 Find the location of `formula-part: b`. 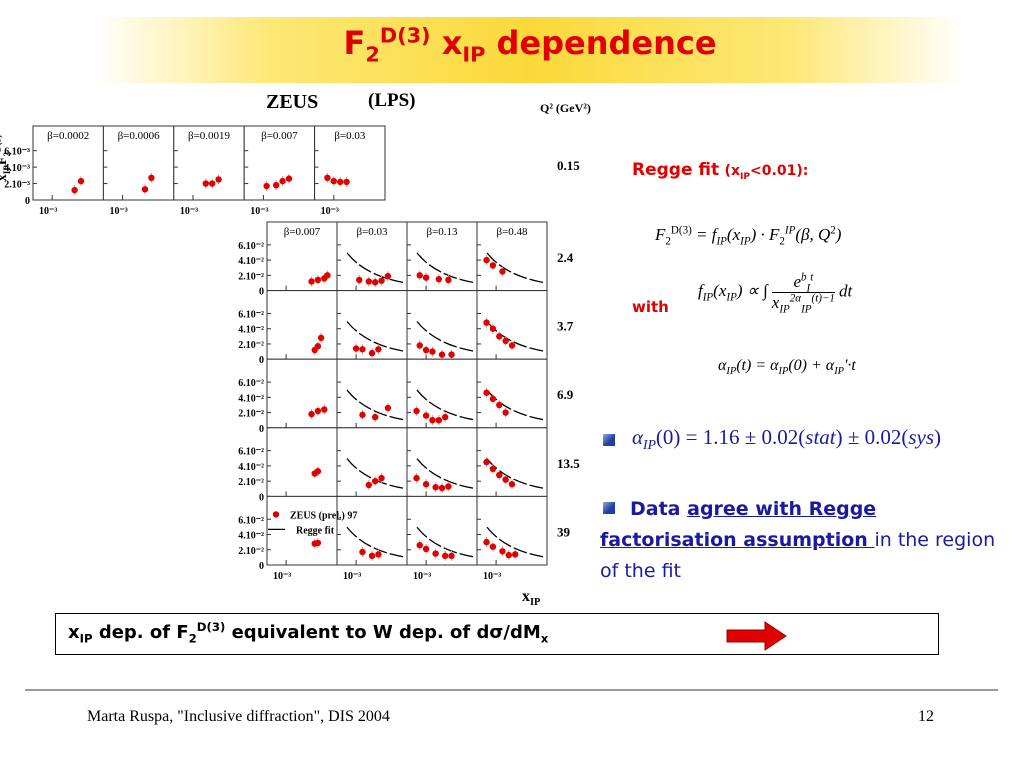

formula-part: b is located at coordinates (804, 277).